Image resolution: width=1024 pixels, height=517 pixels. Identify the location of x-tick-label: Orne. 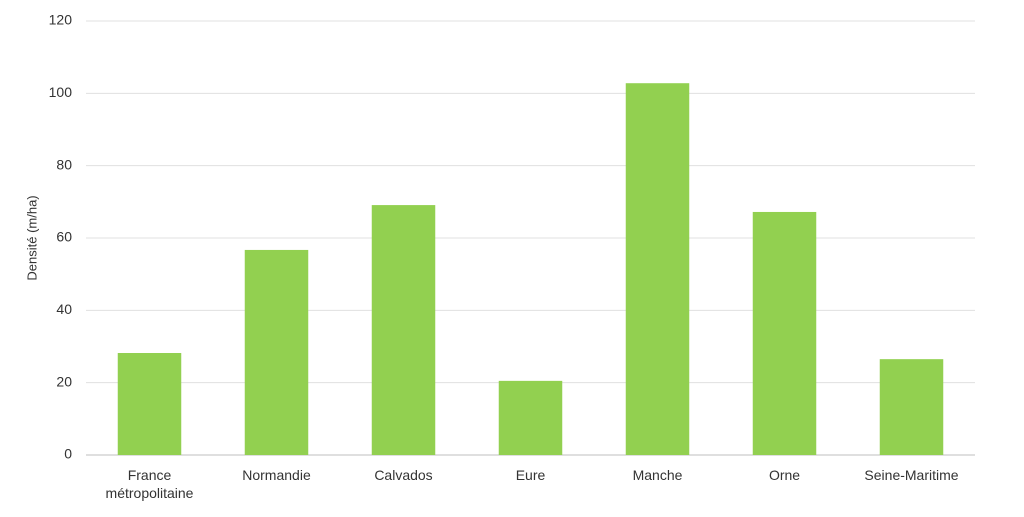
(784, 475).